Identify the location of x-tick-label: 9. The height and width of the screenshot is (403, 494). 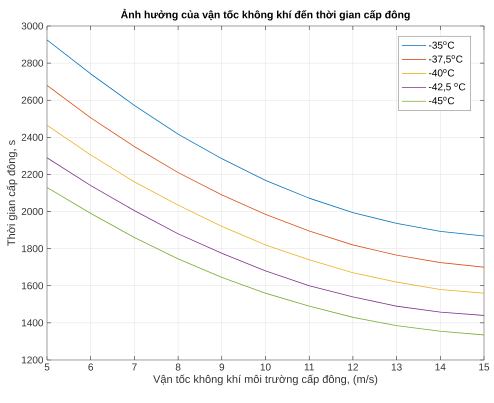
(221, 367).